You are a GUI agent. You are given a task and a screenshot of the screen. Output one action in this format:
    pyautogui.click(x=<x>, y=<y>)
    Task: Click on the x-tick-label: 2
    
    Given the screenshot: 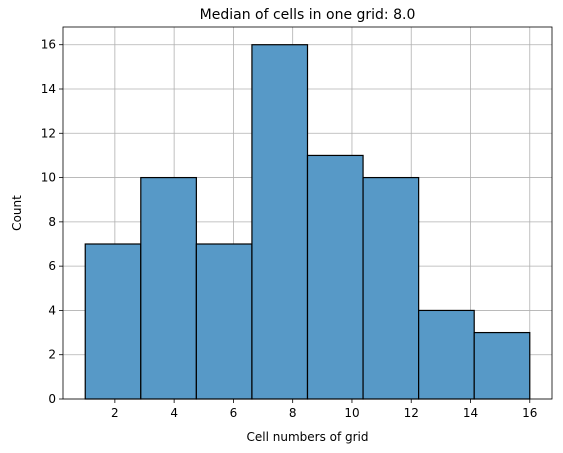 What is the action you would take?
    pyautogui.click(x=115, y=413)
    